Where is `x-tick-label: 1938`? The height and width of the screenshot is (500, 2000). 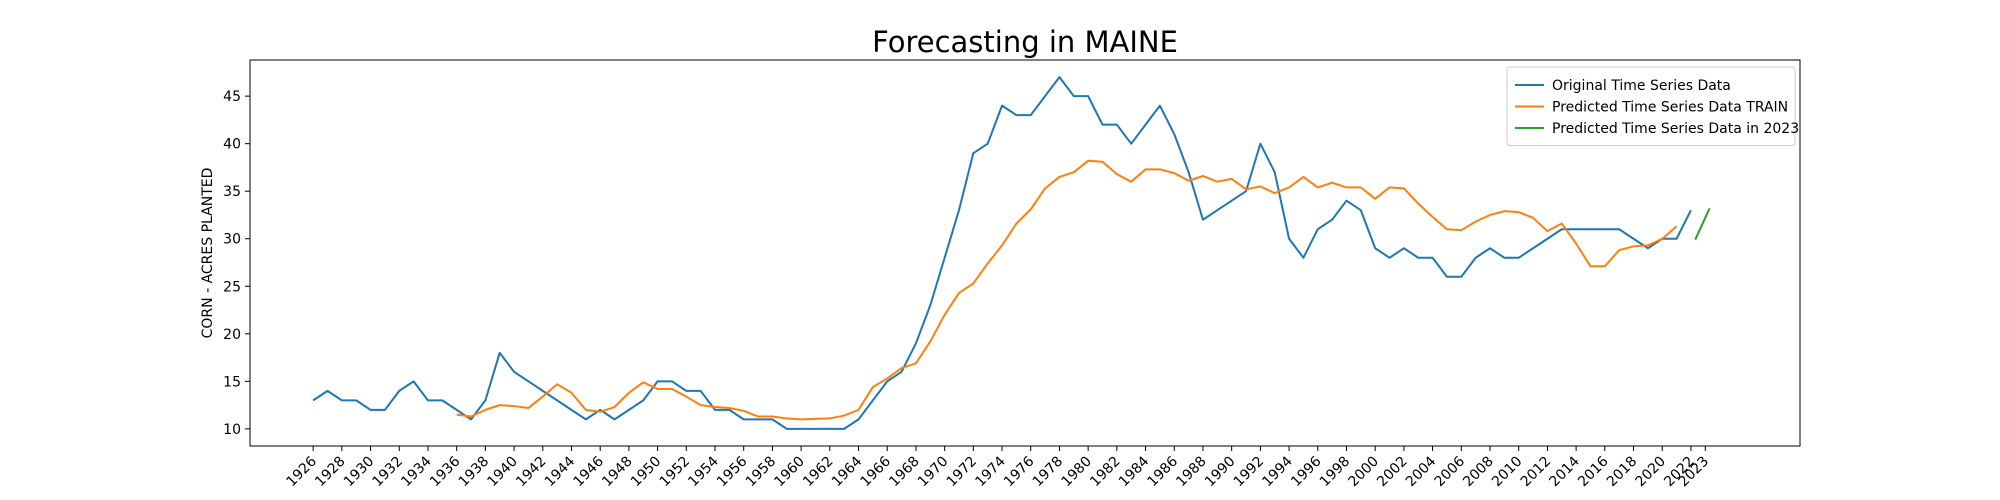
x-tick-label: 1938 is located at coordinates (474, 472).